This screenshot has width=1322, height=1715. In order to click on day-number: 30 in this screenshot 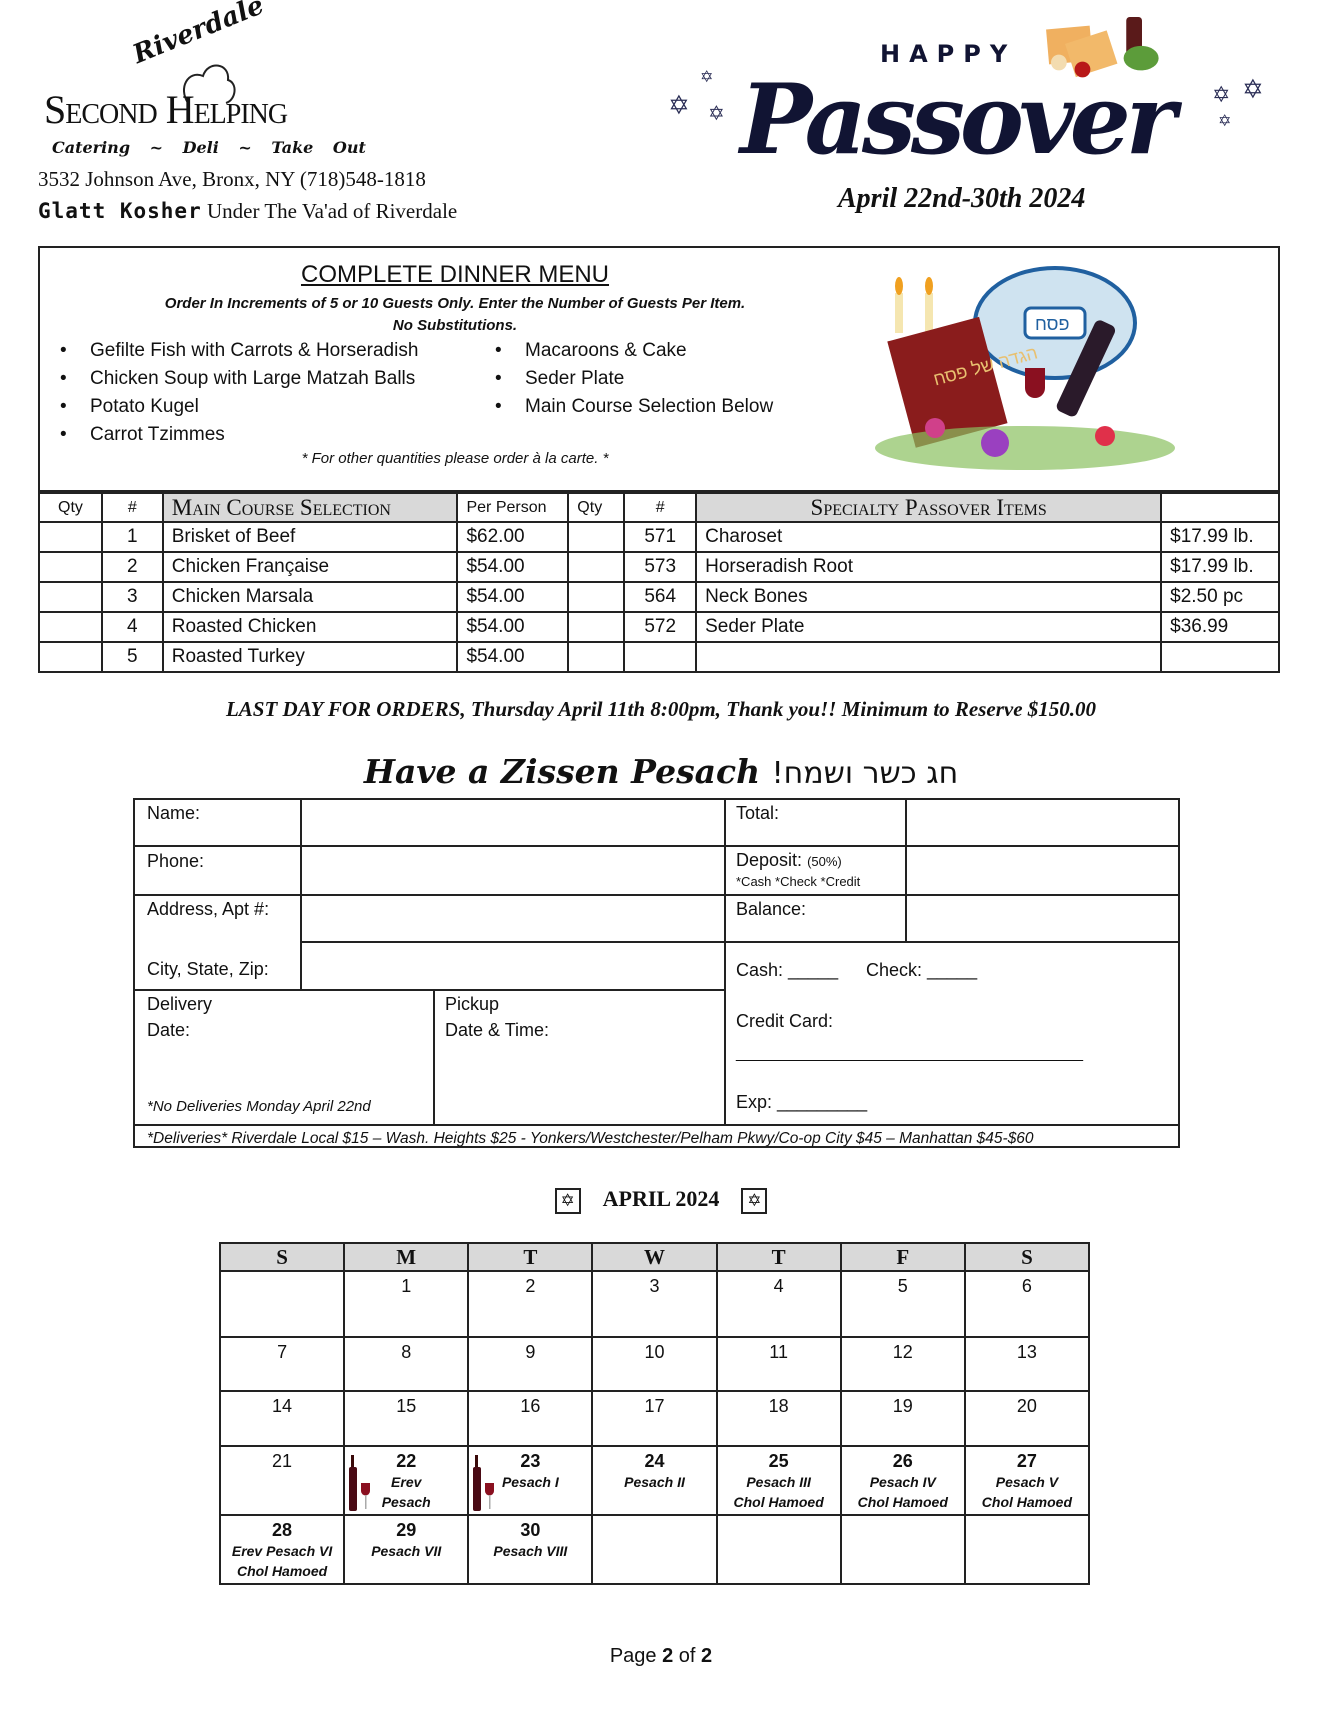, I will do `click(530, 1530)`.